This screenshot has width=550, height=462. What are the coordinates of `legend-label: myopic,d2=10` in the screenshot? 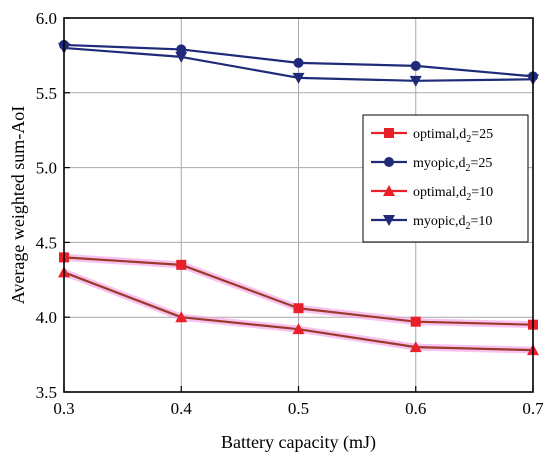 It's located at (452, 223).